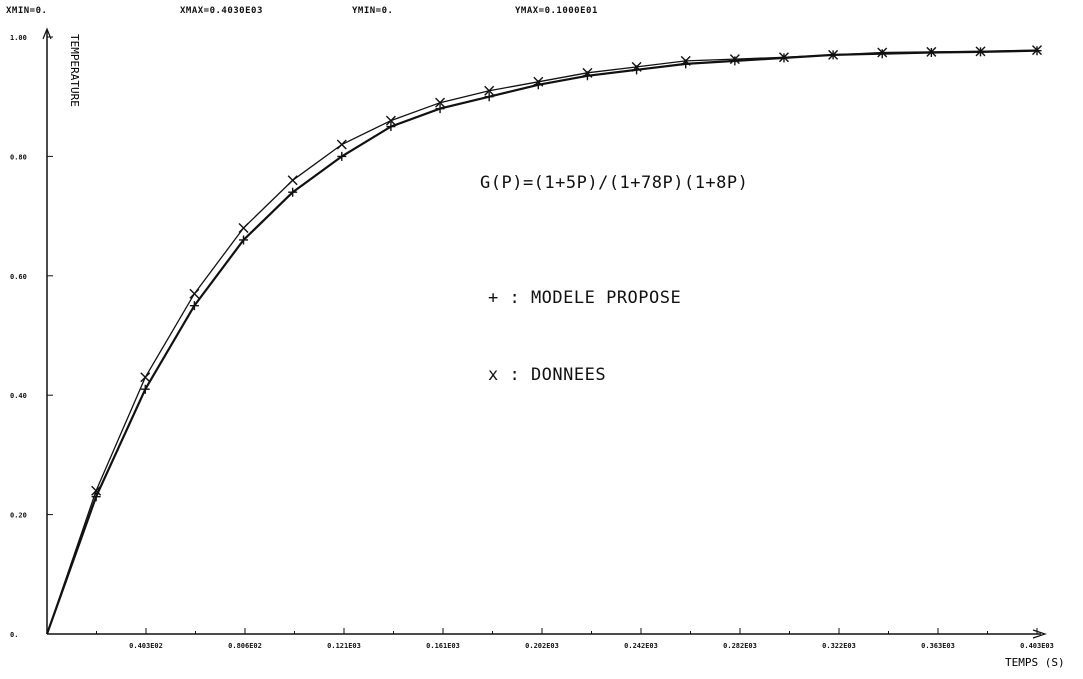 This screenshot has width=1083, height=679. What do you see at coordinates (221, 11) in the screenshot?
I see `header-xmax: XMAX=0.4030E03` at bounding box center [221, 11].